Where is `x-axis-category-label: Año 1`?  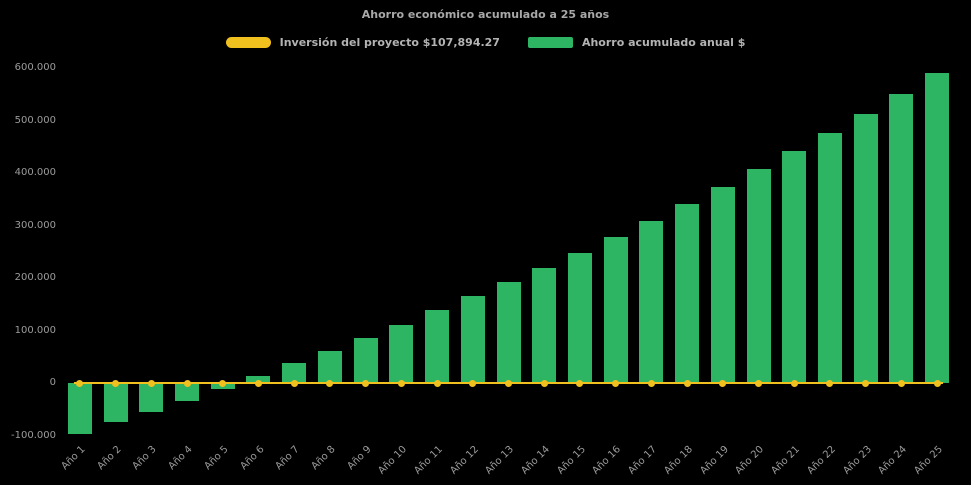 x-axis-category-label: Año 1 is located at coordinates (73, 458).